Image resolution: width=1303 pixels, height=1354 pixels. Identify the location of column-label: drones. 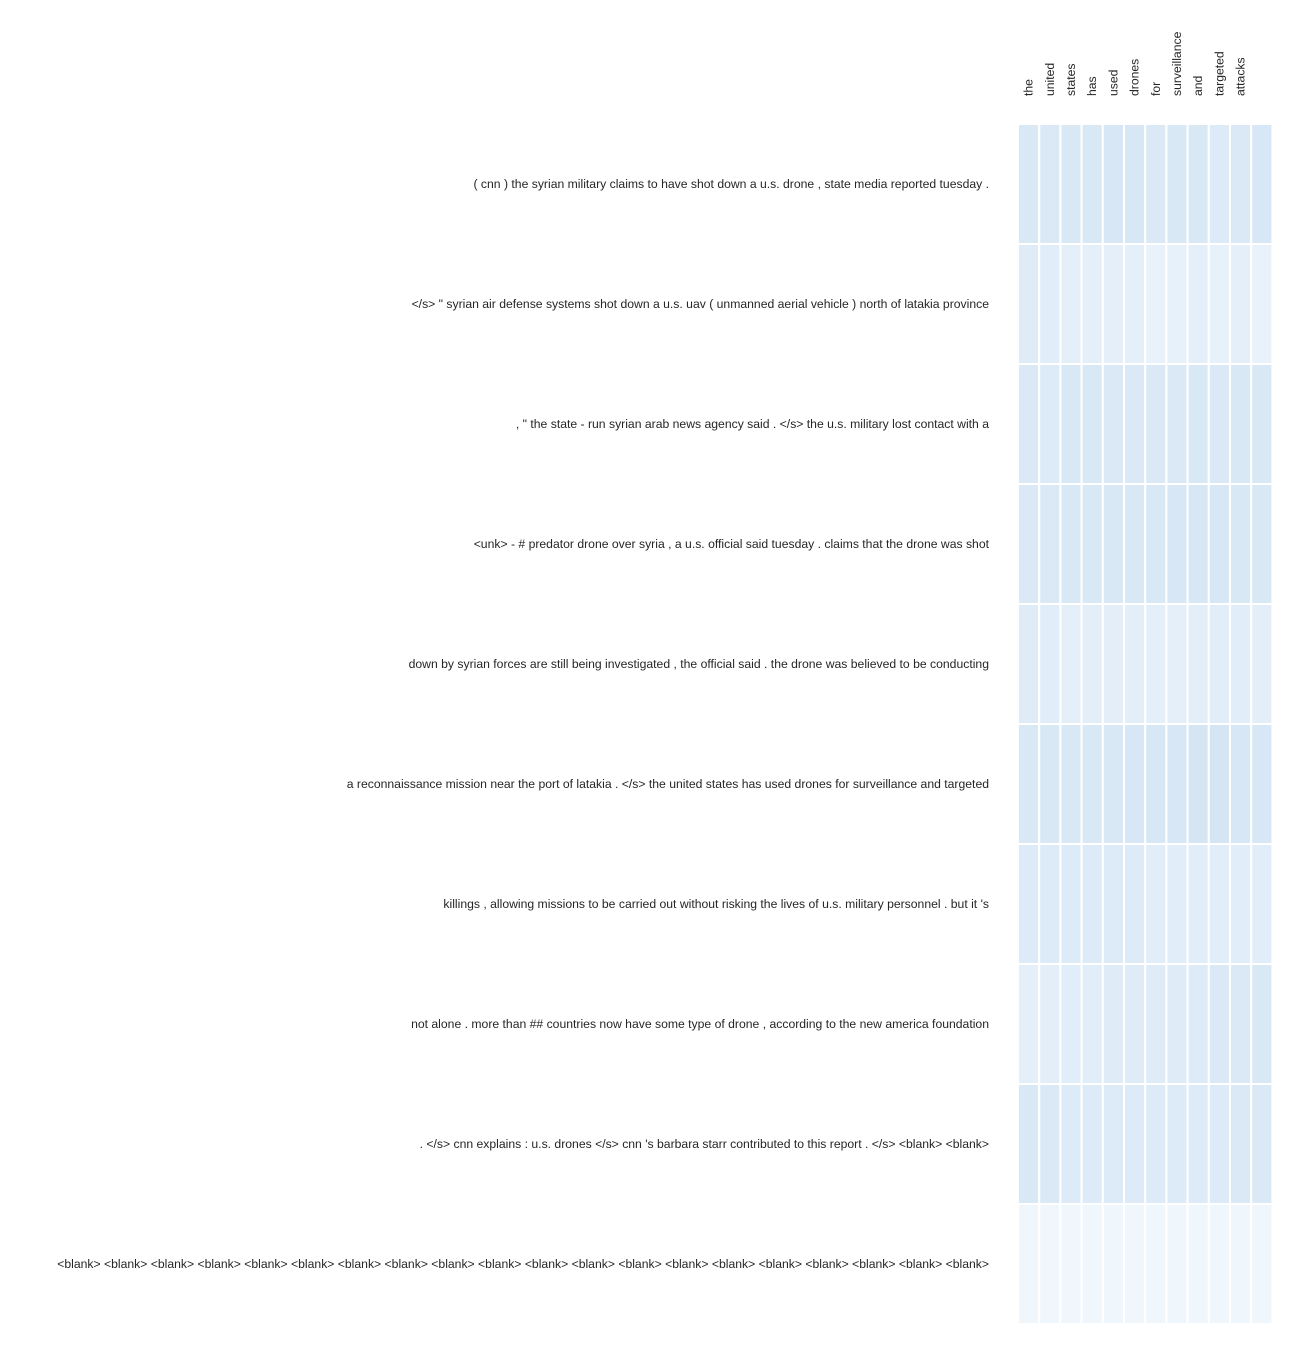
(1135, 77).